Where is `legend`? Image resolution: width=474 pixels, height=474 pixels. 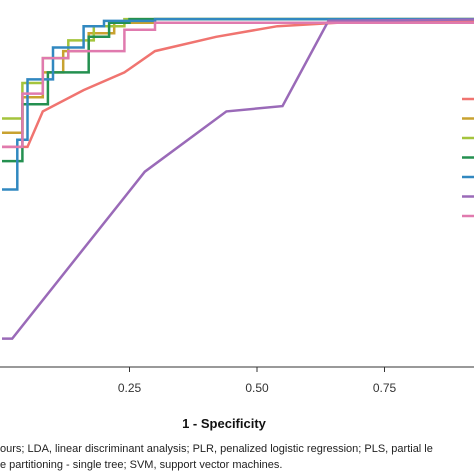
legend is located at coordinates (468, 157).